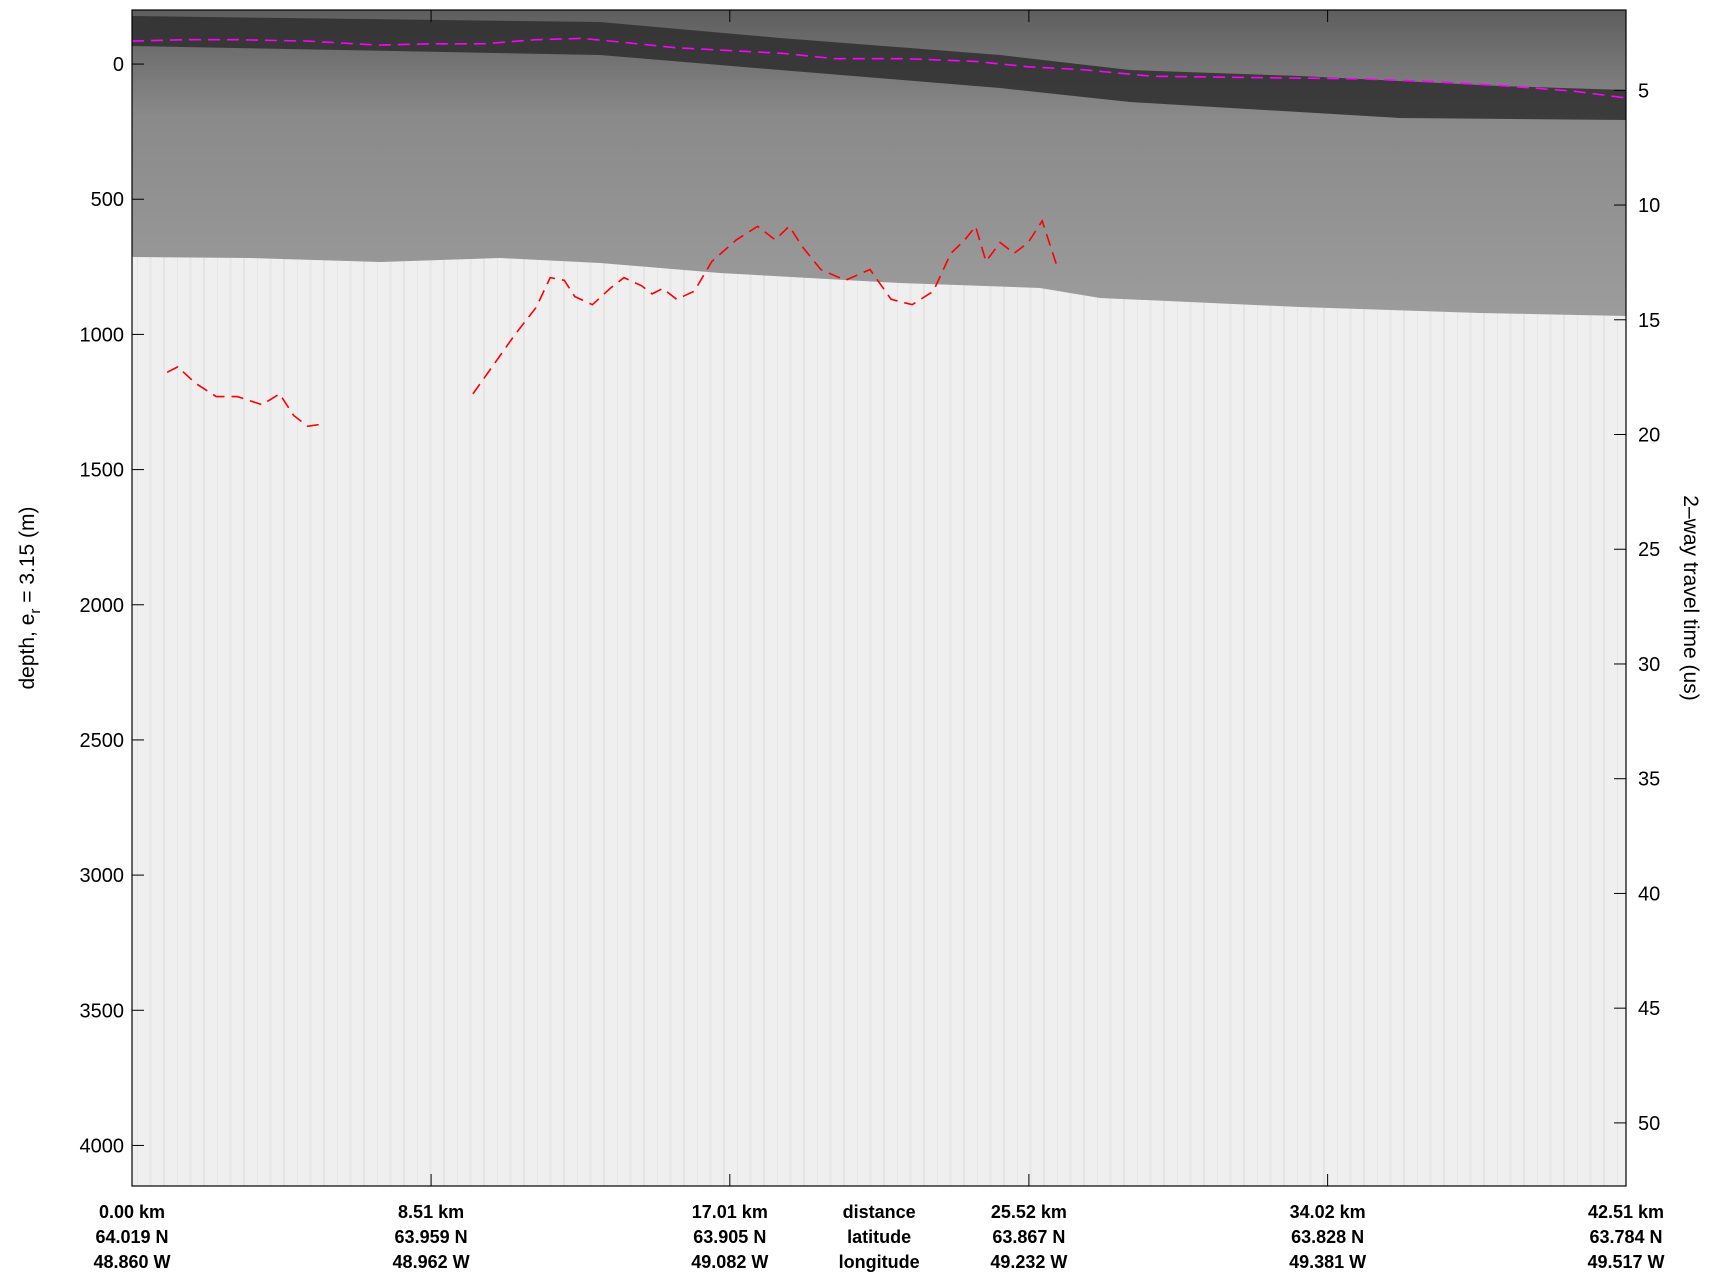 The width and height of the screenshot is (1711, 1272). What do you see at coordinates (431, 1212) in the screenshot?
I see `bottom-distance-label: 8.51 km` at bounding box center [431, 1212].